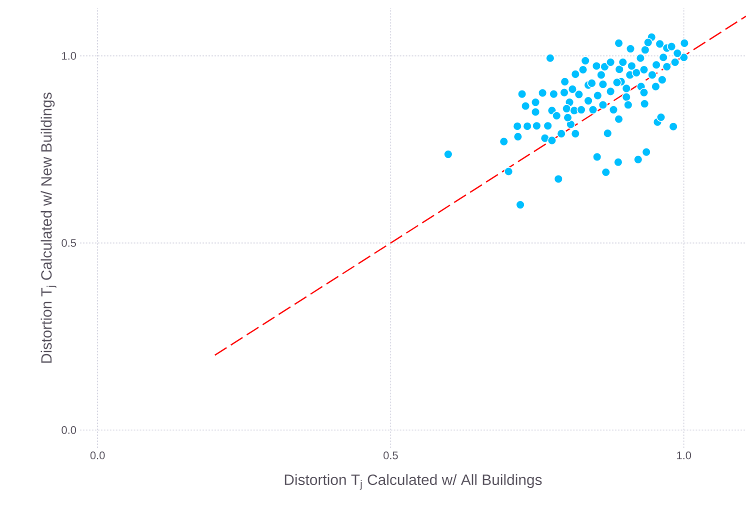  I want to click on y-tick-label: 0.0, so click(69, 430).